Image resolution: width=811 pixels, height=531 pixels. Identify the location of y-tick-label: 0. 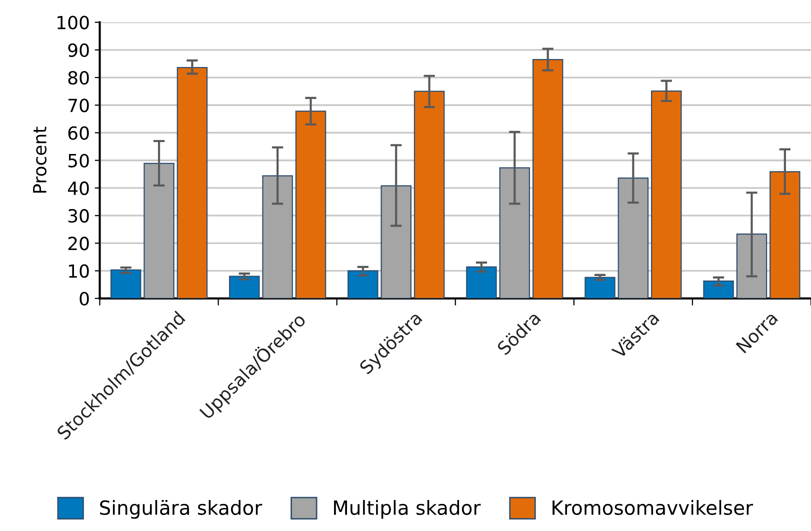
(84, 299).